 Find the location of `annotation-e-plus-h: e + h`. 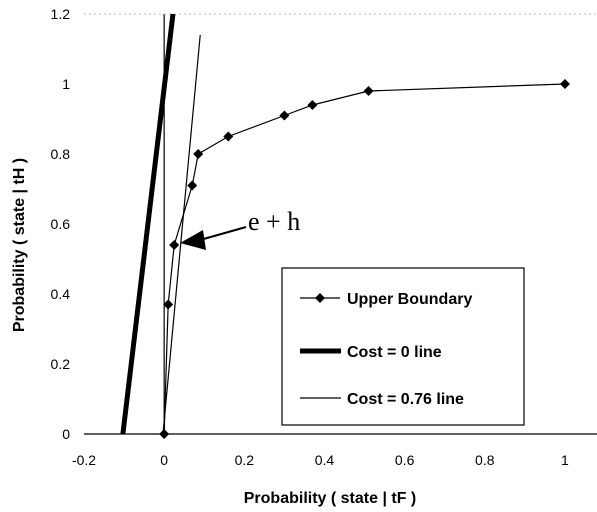

annotation-e-plus-h: e + h is located at coordinates (240, 228).